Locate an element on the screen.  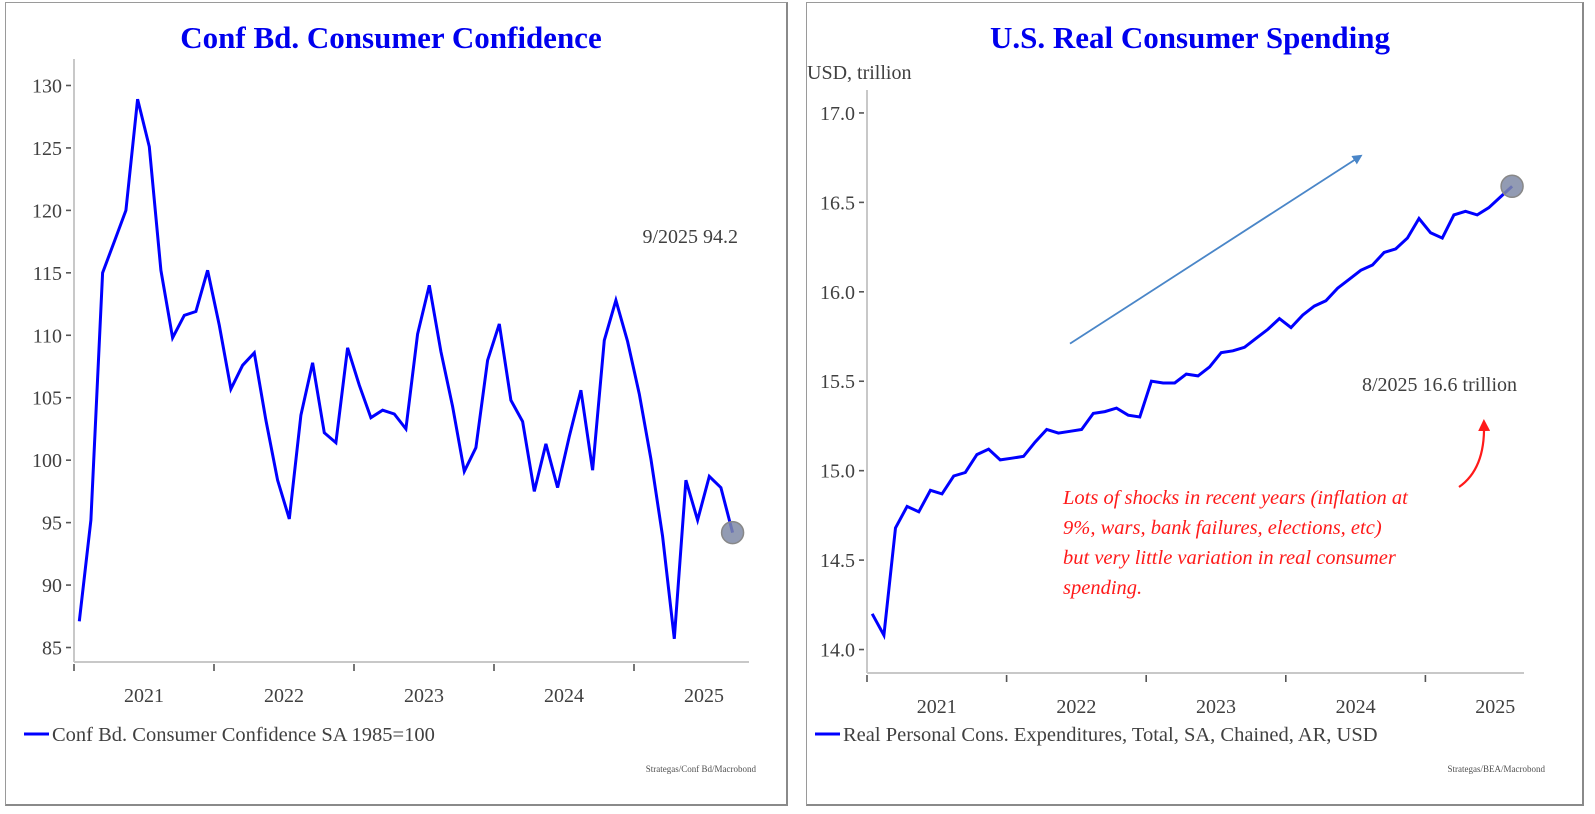
y-tick-label: 14.0 is located at coordinates (837, 651).